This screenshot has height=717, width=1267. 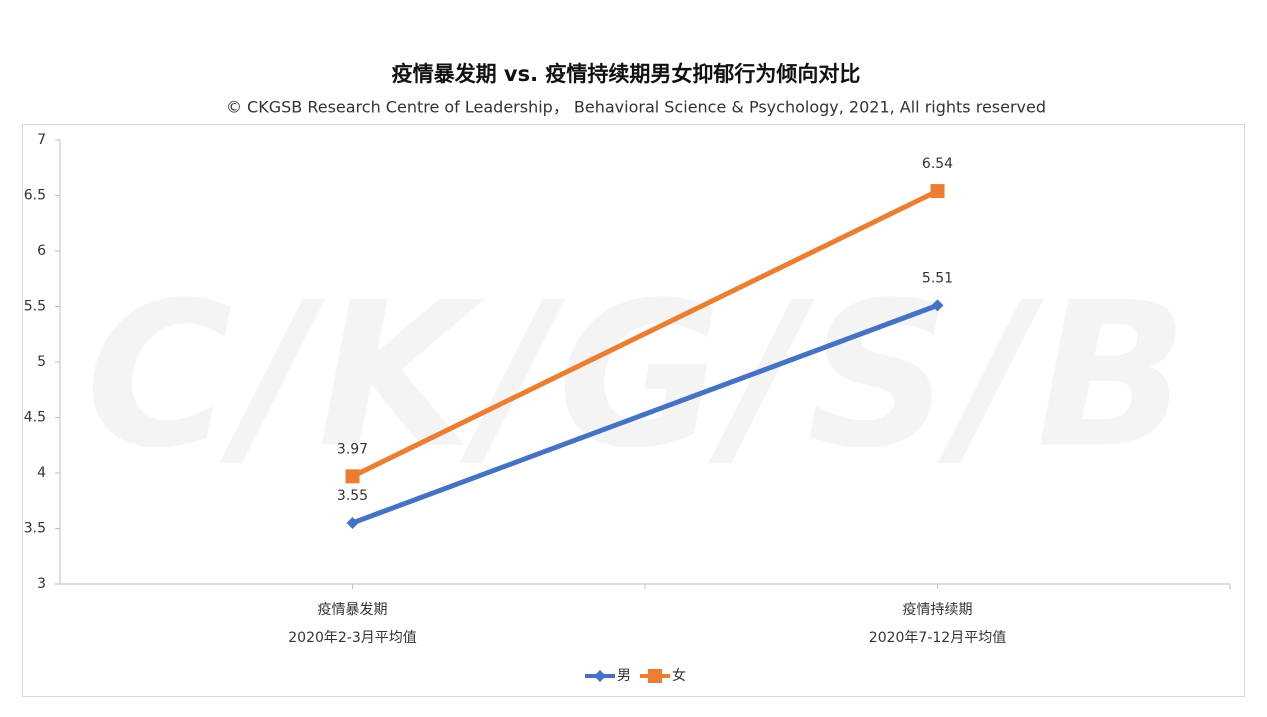 I want to click on y-tick-label: 5.5, so click(x=35, y=307).